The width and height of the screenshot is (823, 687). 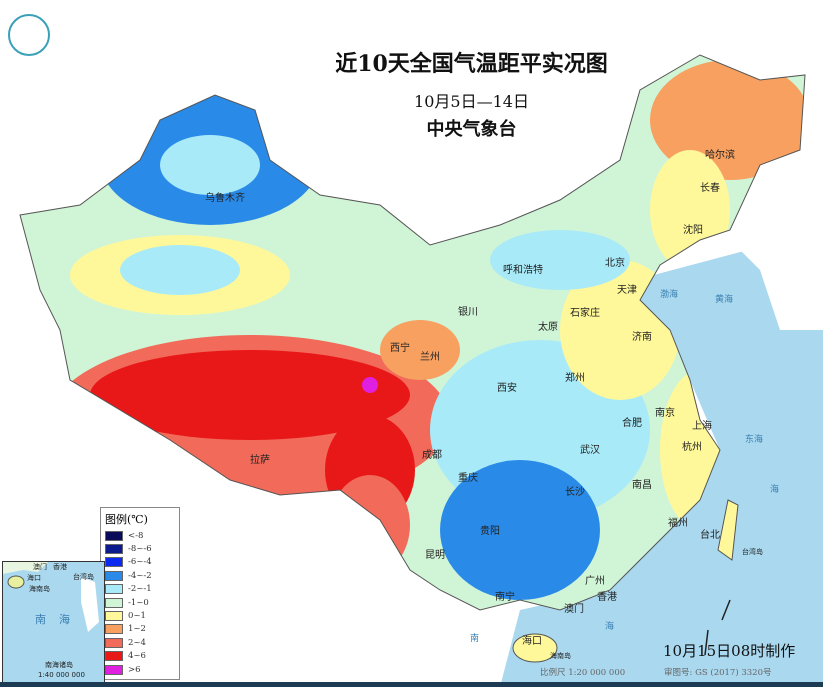 I want to click on city-label: 西宁, so click(x=400, y=348).